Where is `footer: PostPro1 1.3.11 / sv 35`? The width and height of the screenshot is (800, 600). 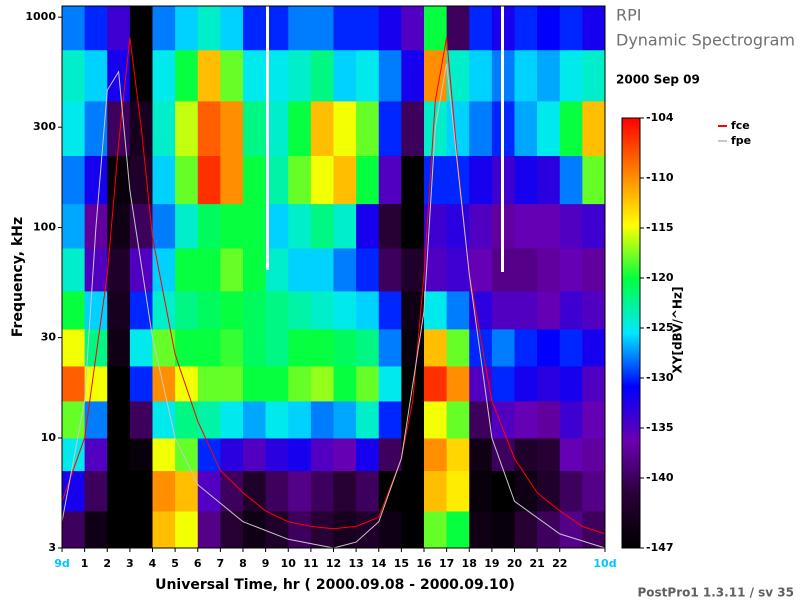
footer: PostPro1 1.3.11 / sv 35 is located at coordinates (716, 593).